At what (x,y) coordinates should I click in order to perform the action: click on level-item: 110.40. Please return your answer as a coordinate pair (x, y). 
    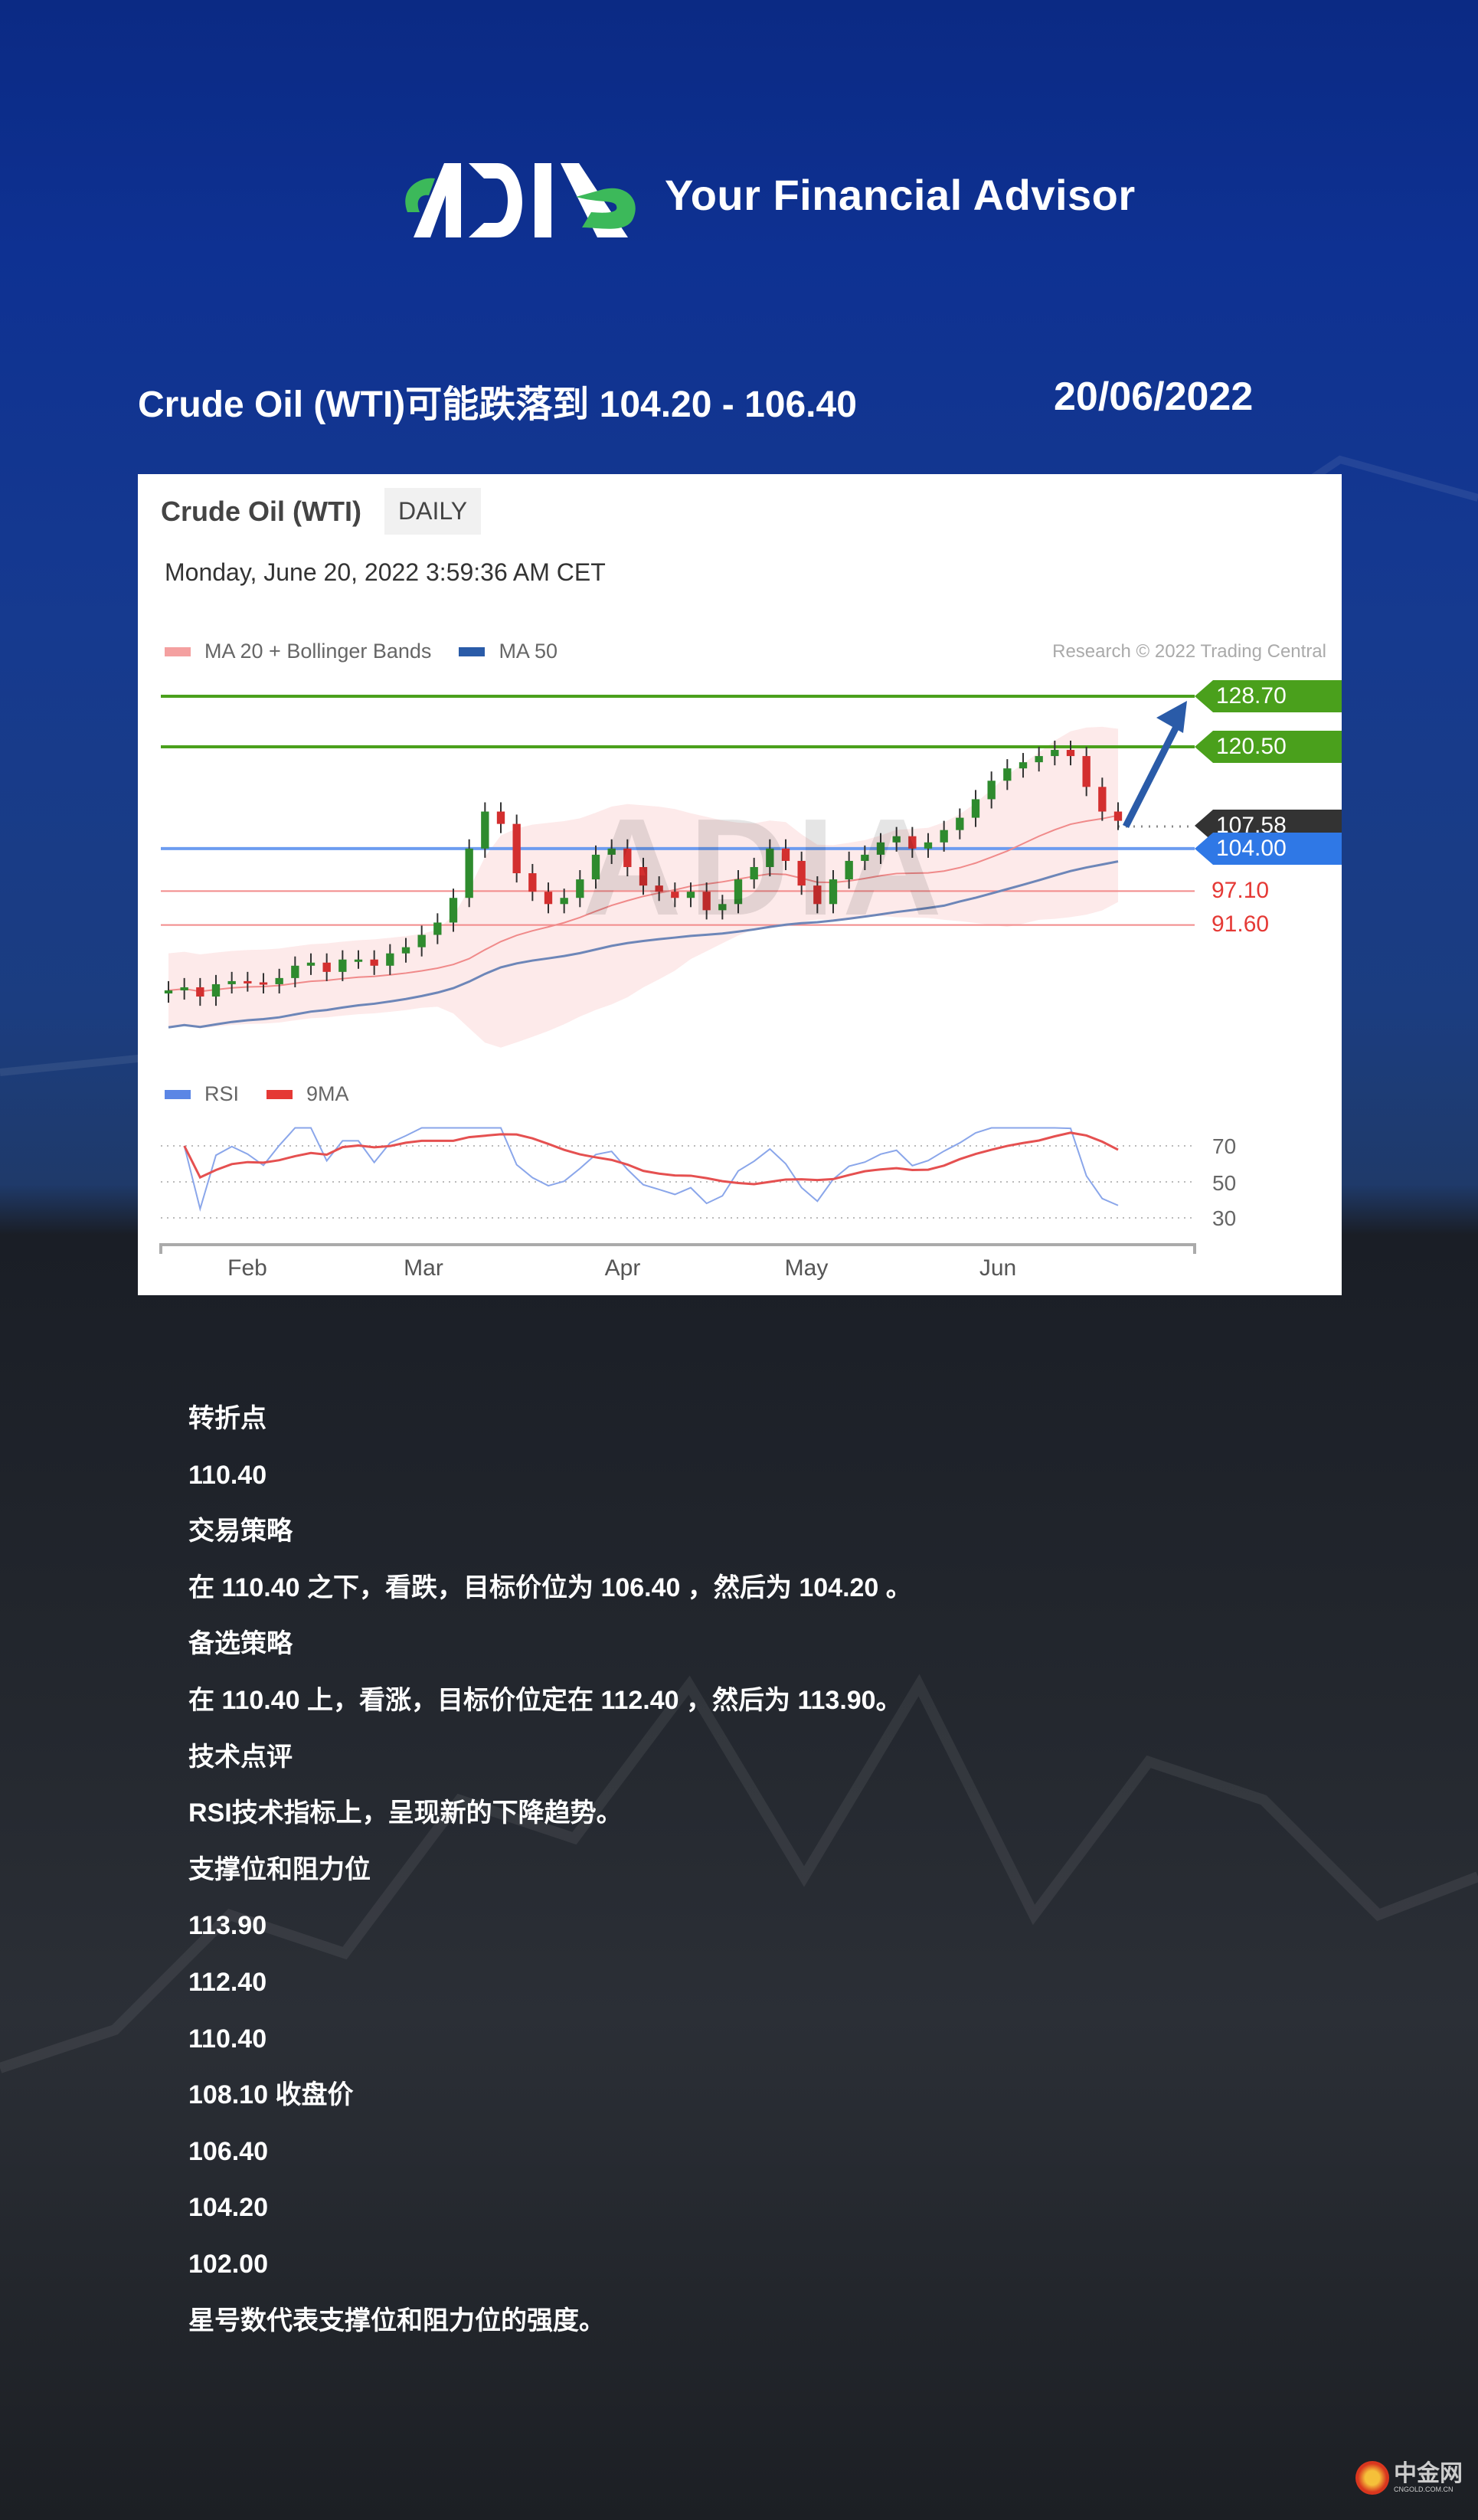
    Looking at the image, I should click on (228, 2039).